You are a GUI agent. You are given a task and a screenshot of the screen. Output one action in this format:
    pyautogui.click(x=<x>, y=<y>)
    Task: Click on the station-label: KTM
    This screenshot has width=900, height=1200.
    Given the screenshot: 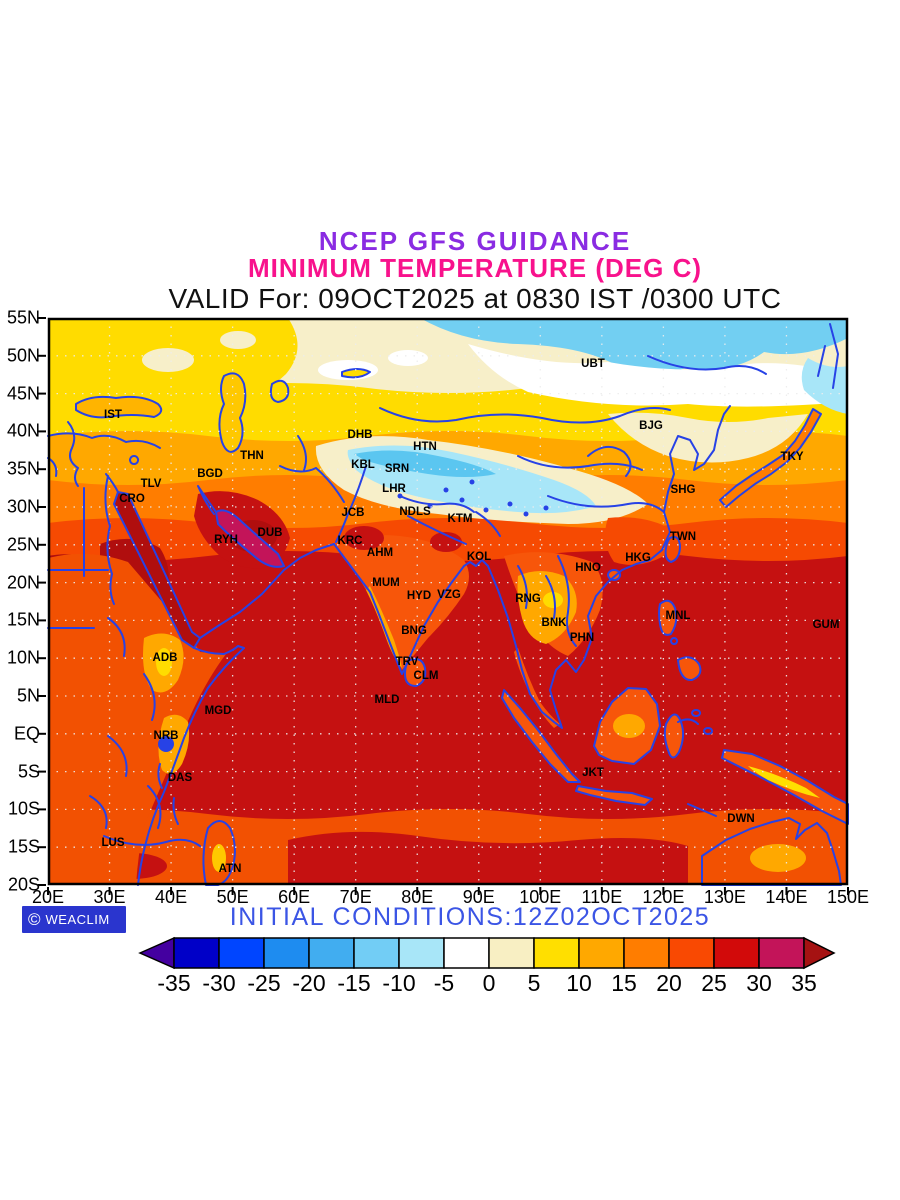 What is the action you would take?
    pyautogui.click(x=460, y=519)
    